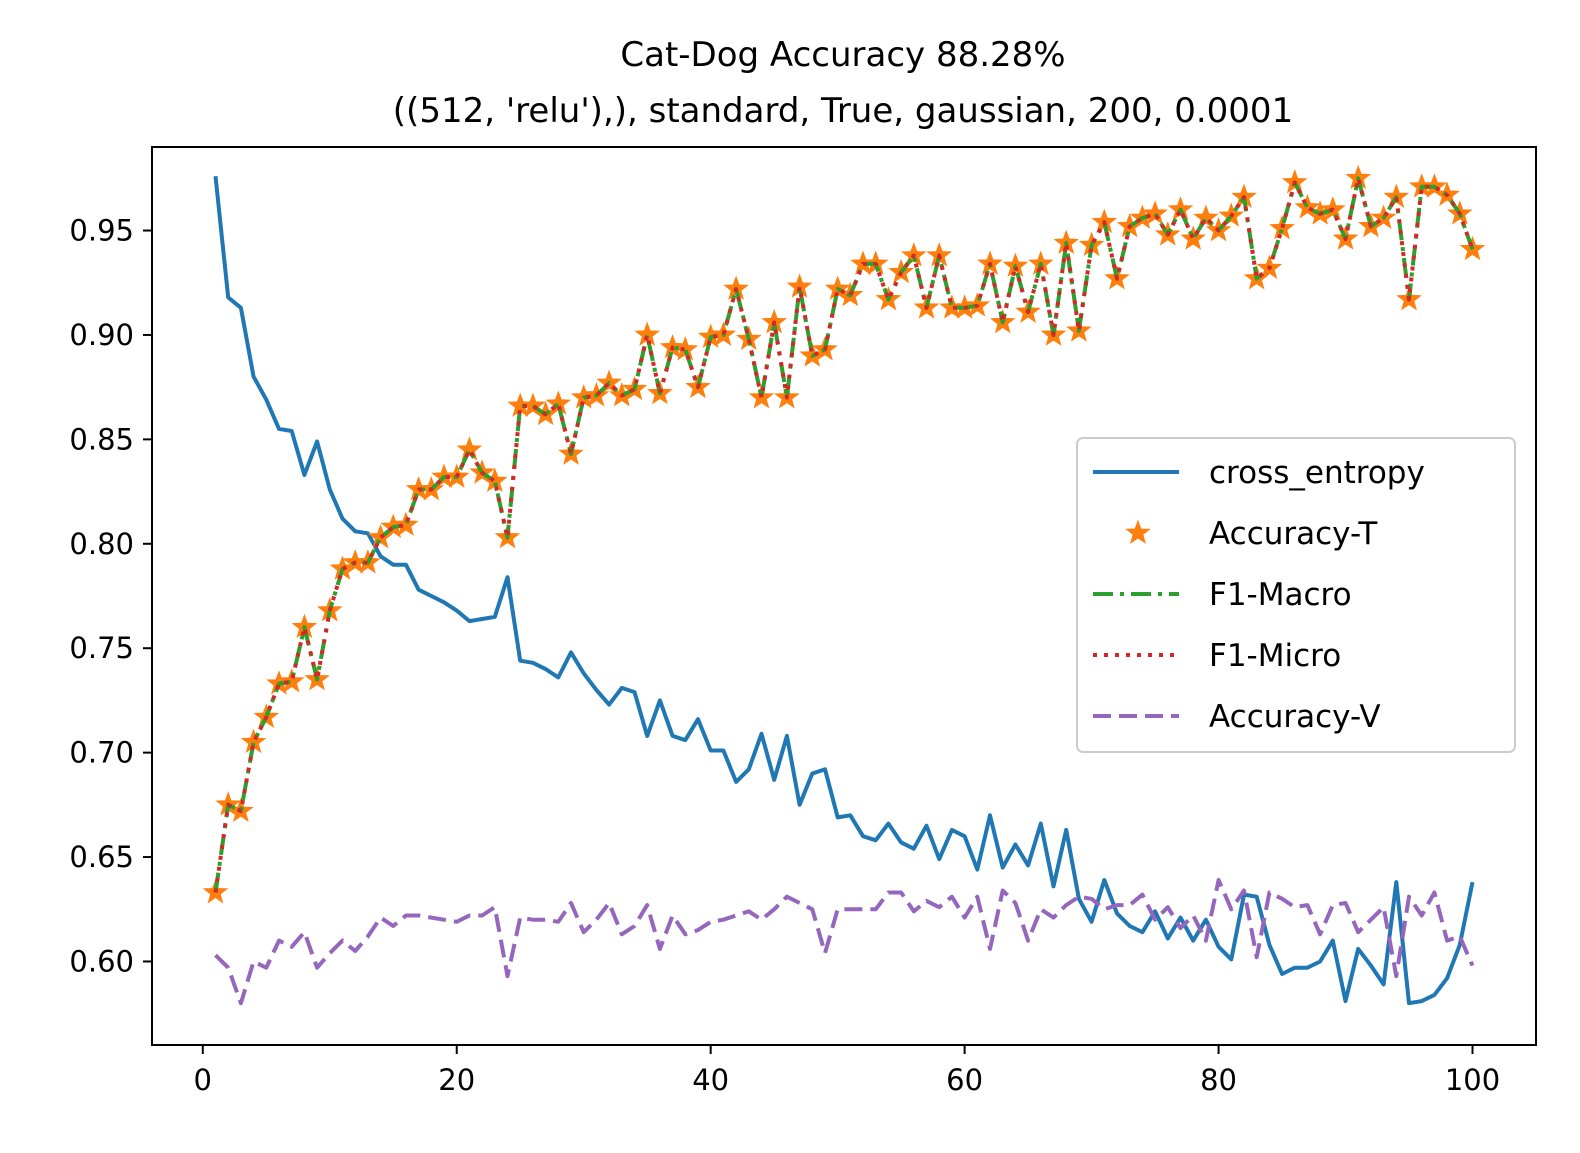 The height and width of the screenshot is (1153, 1580). I want to click on y-tick-label: 0.80, so click(101, 544).